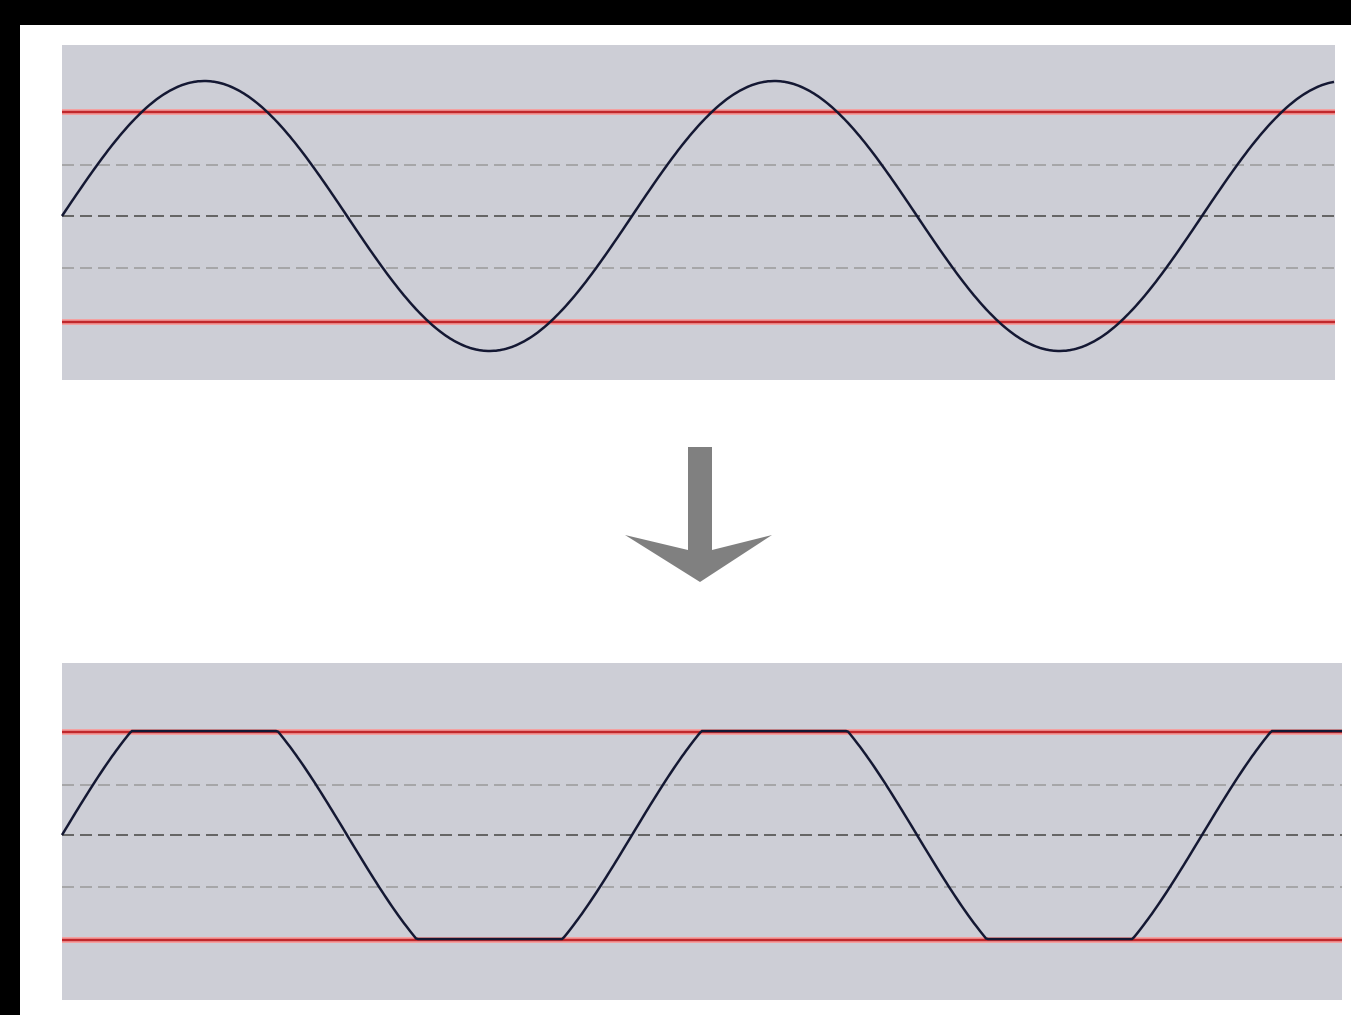 This screenshot has width=1351, height=1015. I want to click on arrow, so click(698, 514).